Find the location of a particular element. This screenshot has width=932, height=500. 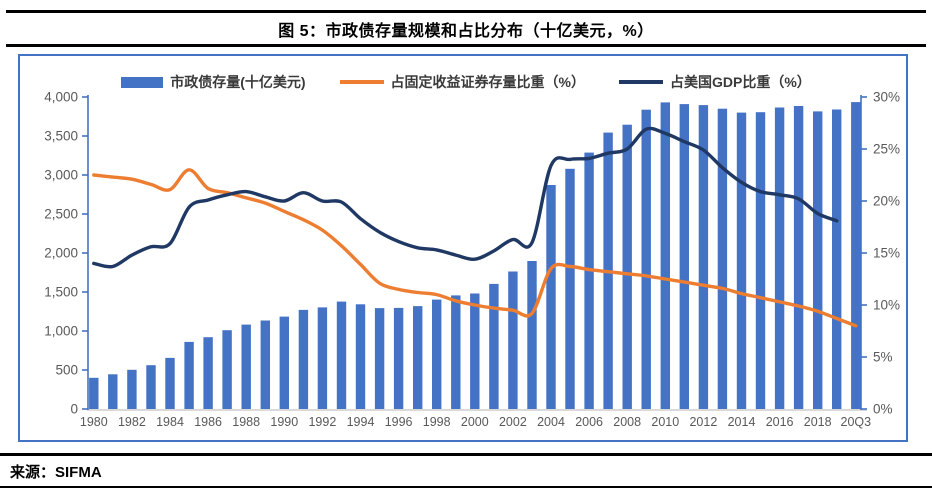

navy-line-swatch is located at coordinates (640, 82).